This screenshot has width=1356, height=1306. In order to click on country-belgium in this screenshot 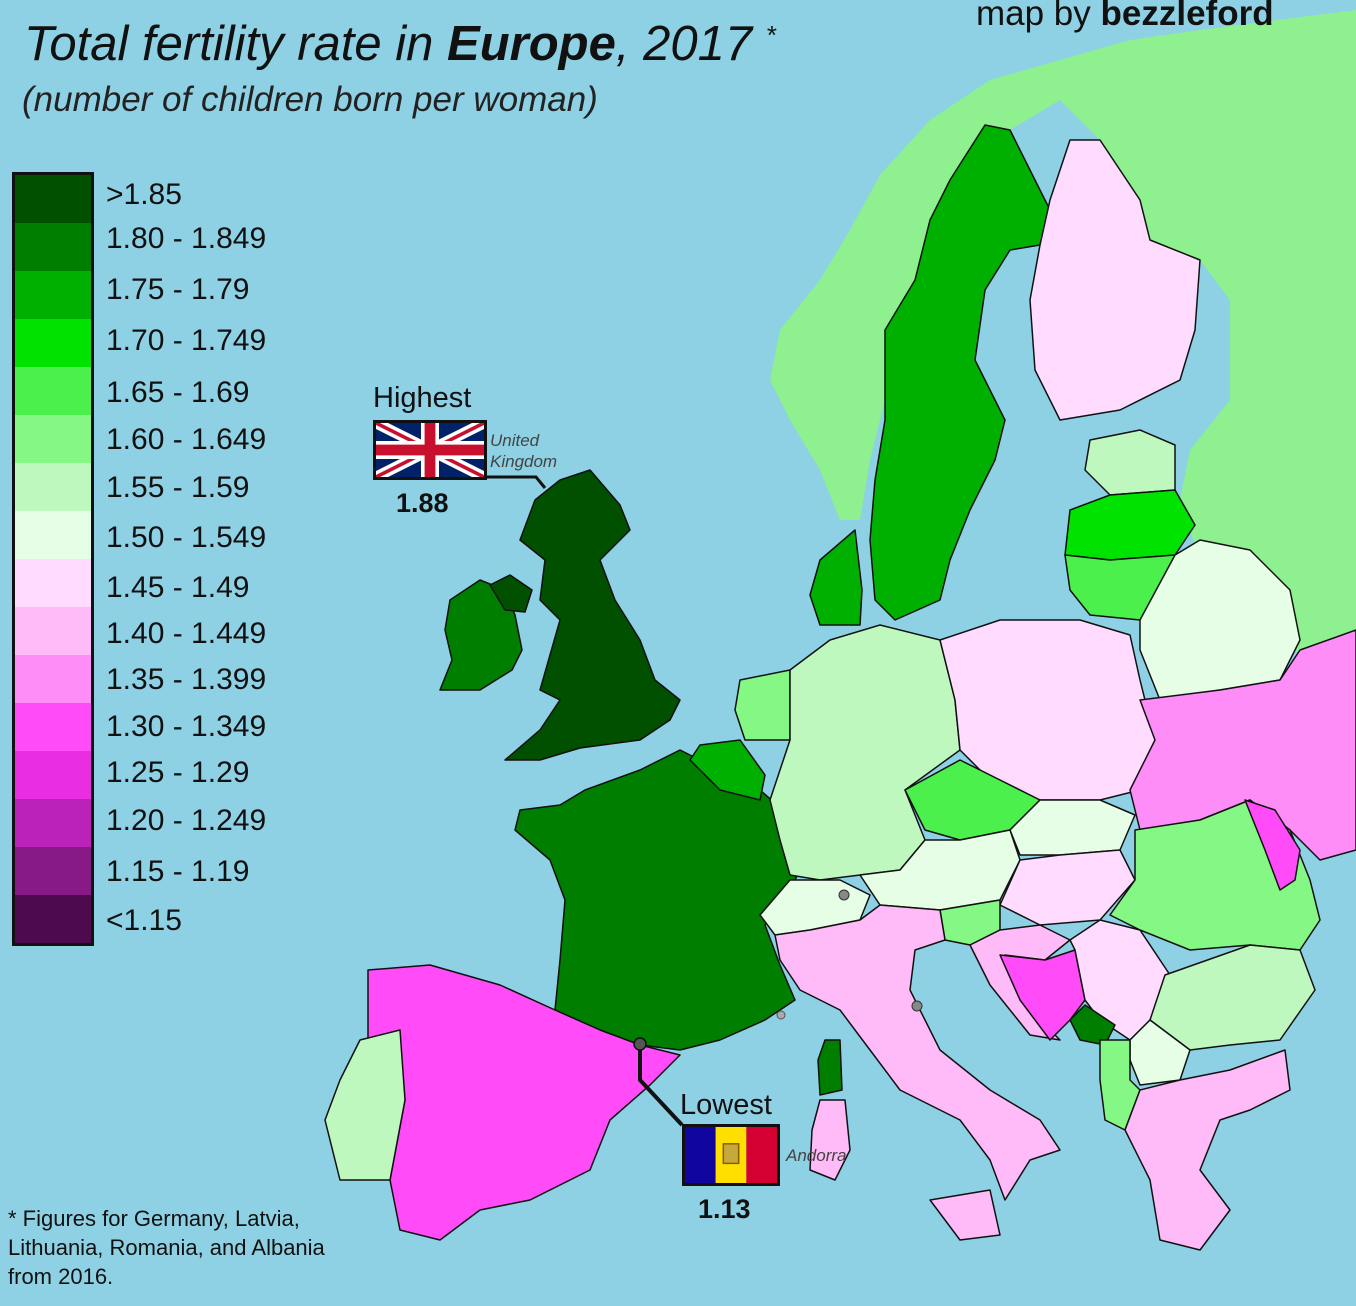, I will do `click(727, 770)`.